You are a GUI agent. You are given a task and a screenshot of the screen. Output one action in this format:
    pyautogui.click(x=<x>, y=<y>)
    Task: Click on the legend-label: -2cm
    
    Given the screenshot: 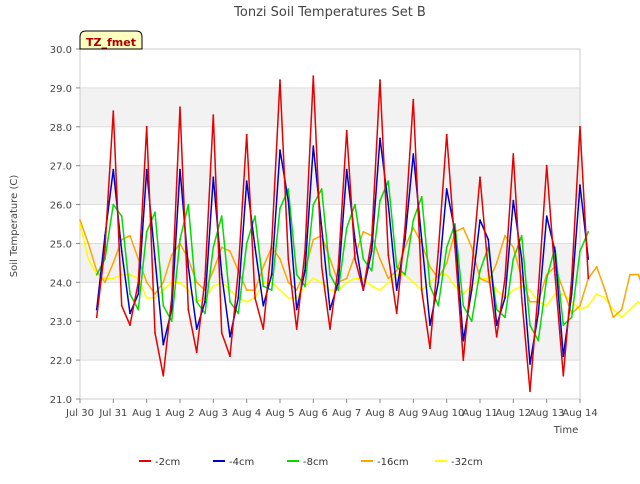 What is the action you would take?
    pyautogui.click(x=167, y=462)
    